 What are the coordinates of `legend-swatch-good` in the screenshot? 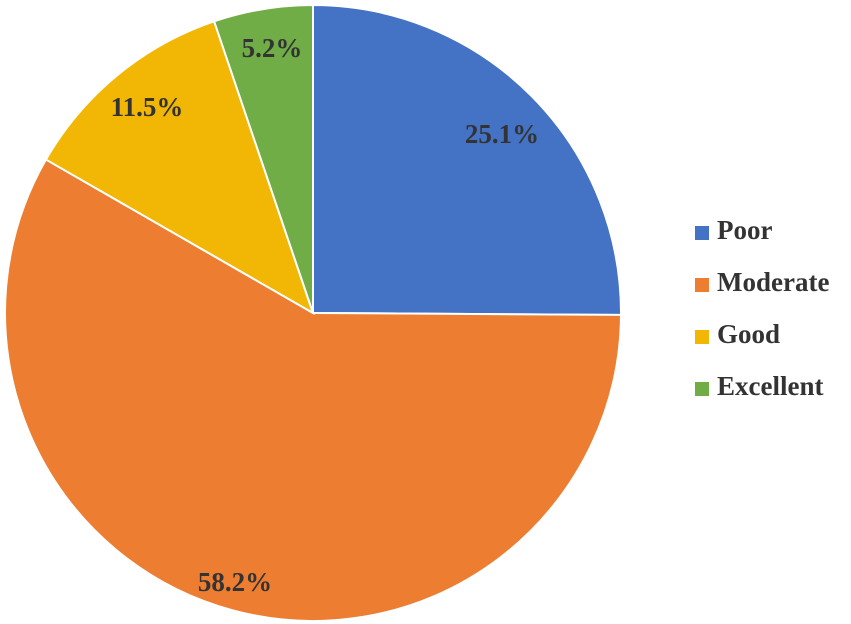 It's located at (702, 337).